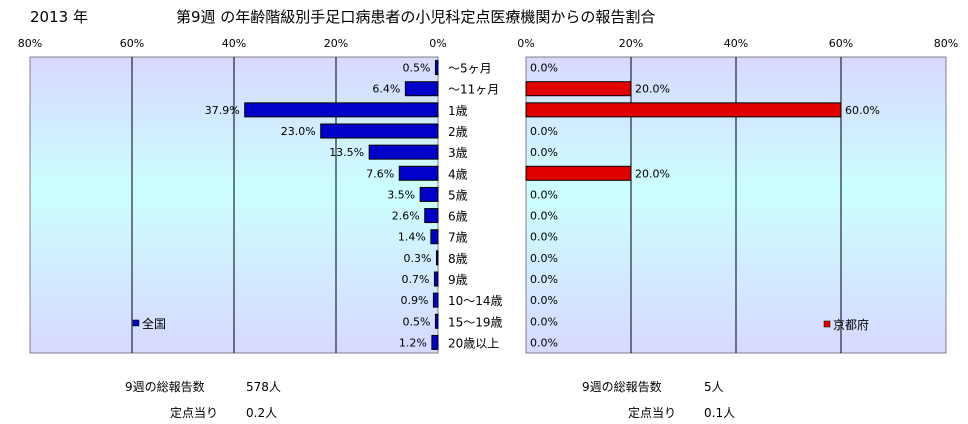 The image size is (968, 424). What do you see at coordinates (458, 174) in the screenshot?
I see `category-label: 4歳` at bounding box center [458, 174].